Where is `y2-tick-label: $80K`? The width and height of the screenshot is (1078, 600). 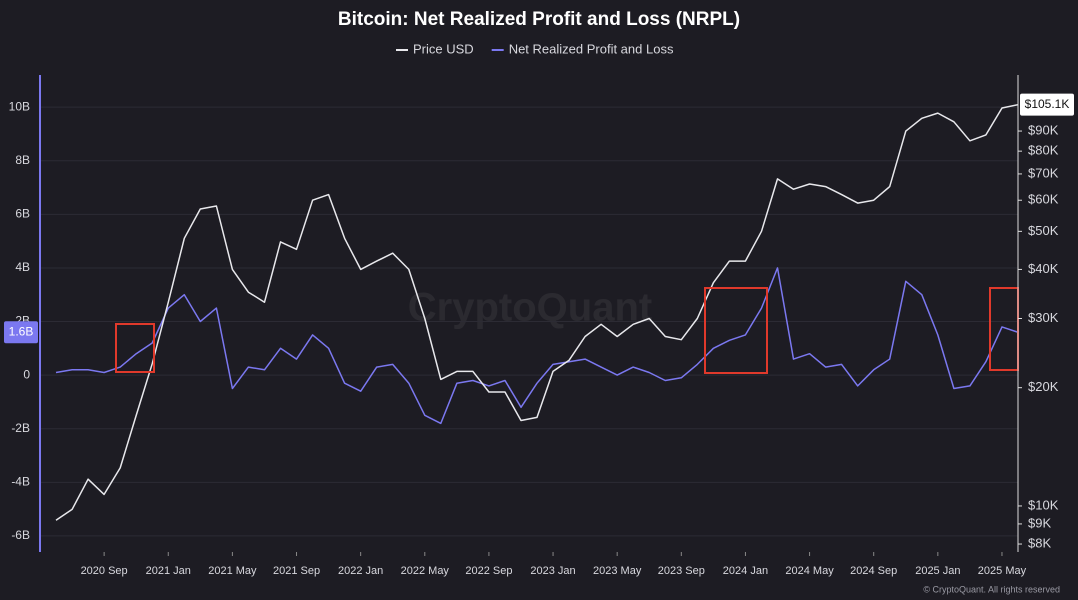
y2-tick-label: $80K is located at coordinates (1043, 150).